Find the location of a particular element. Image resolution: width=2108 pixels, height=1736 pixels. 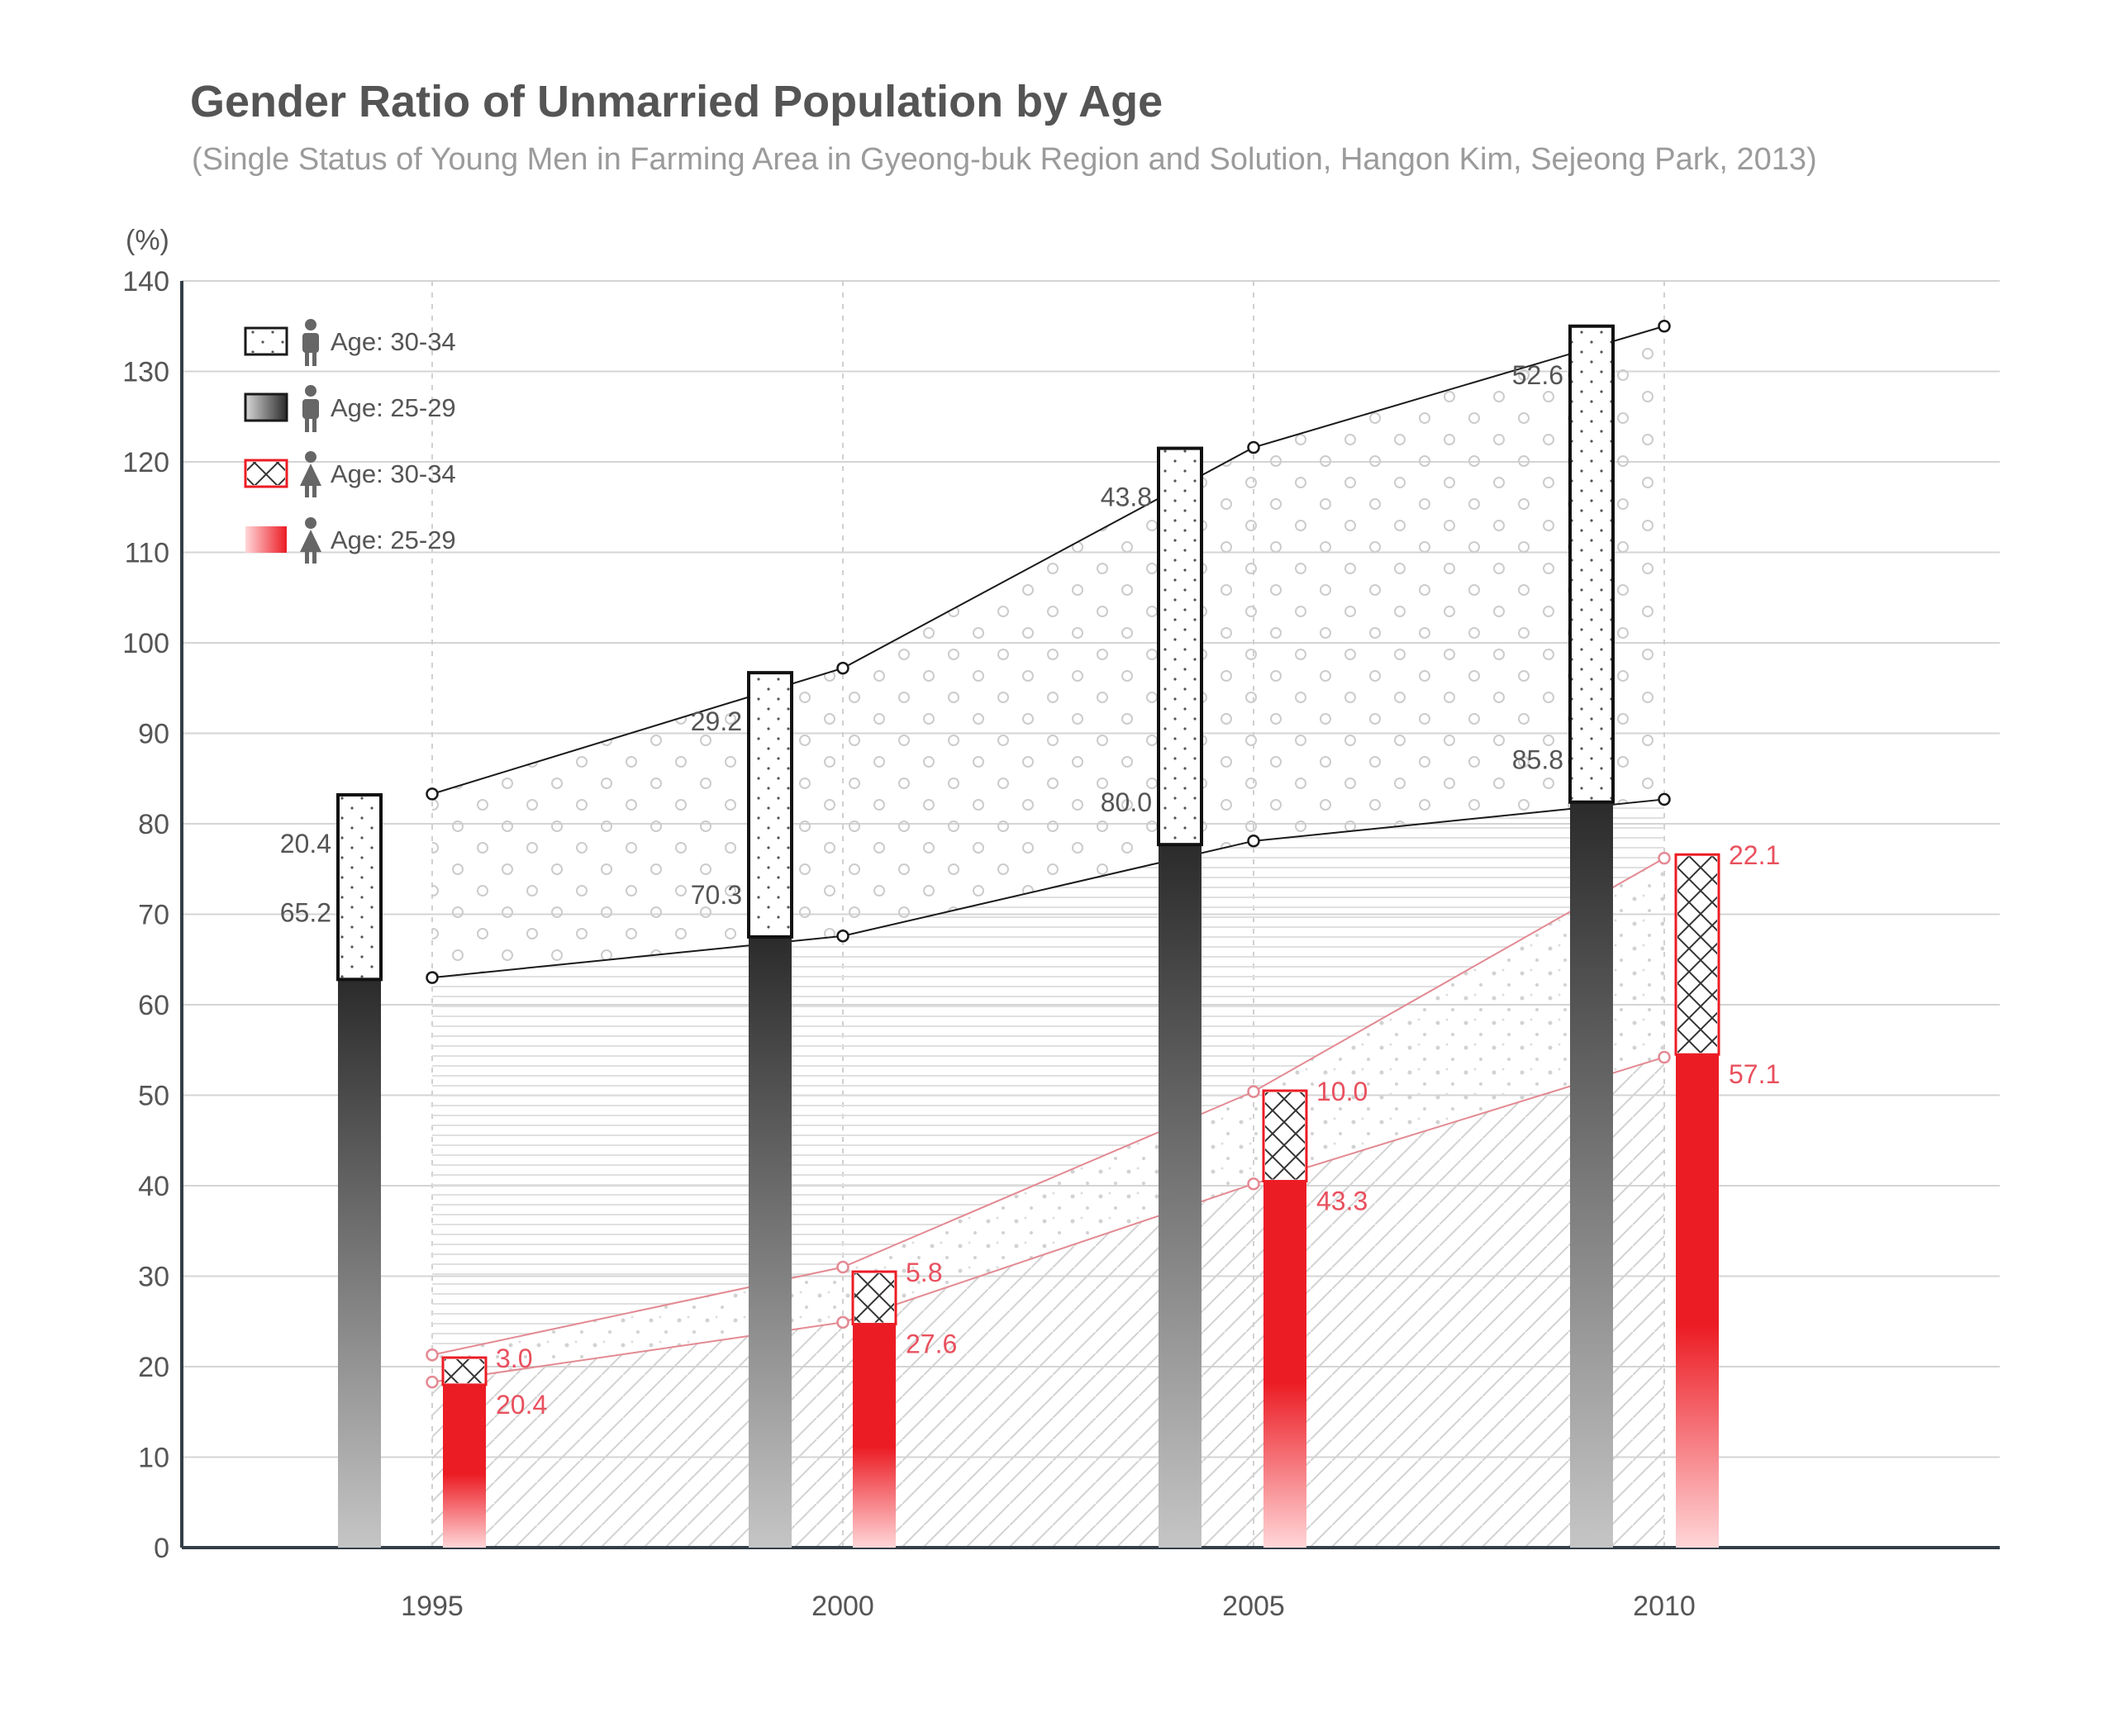

bar-male-25-29-2000 is located at coordinates (770, 1242).